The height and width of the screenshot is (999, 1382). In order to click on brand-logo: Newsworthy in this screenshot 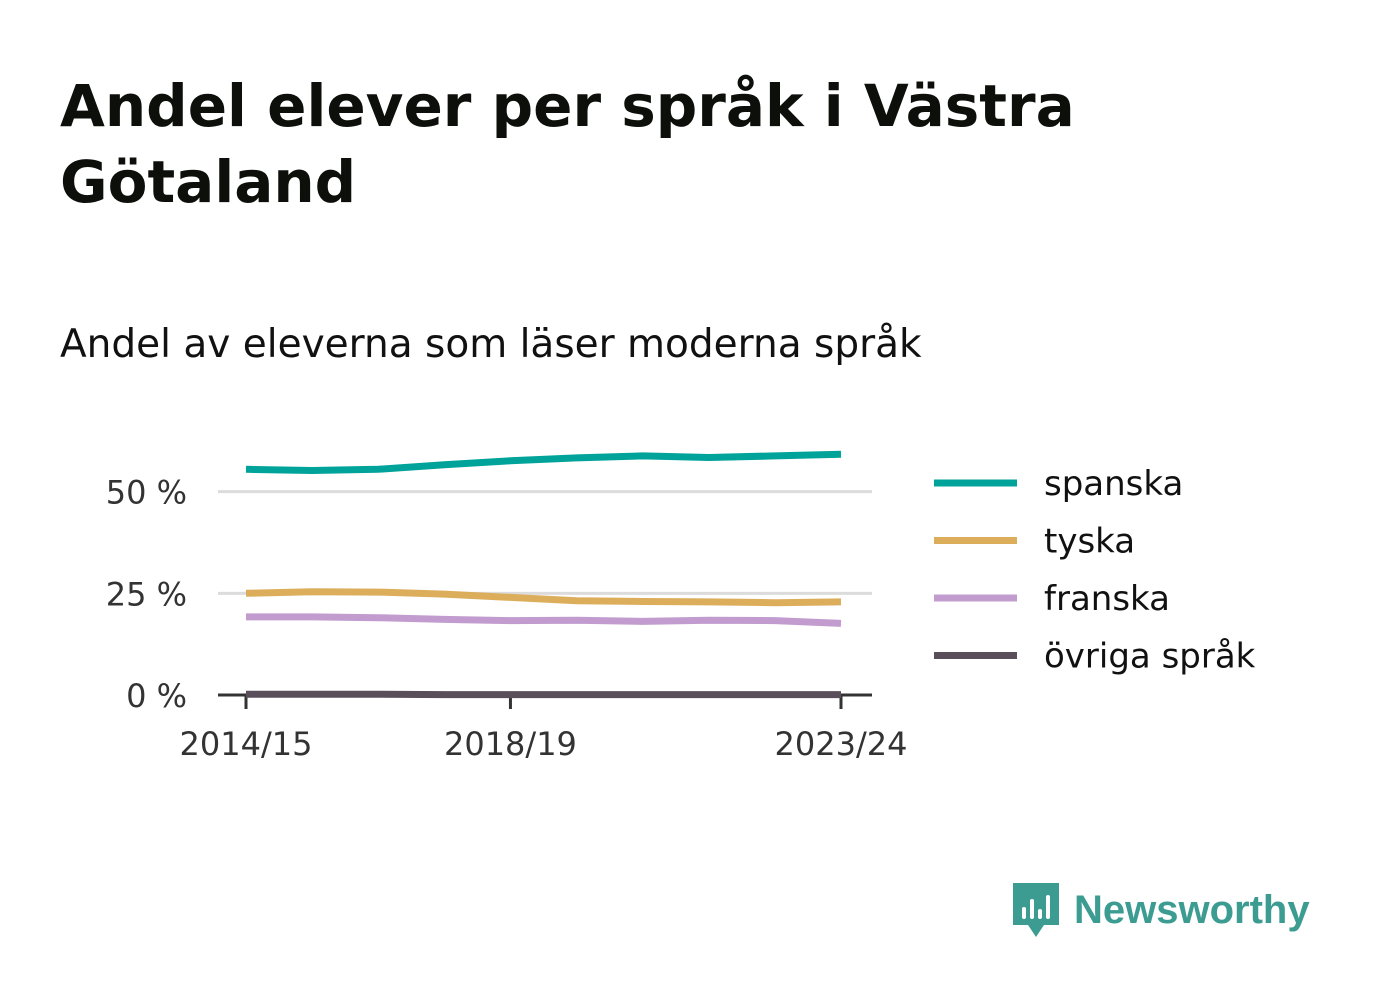, I will do `click(1160, 910)`.